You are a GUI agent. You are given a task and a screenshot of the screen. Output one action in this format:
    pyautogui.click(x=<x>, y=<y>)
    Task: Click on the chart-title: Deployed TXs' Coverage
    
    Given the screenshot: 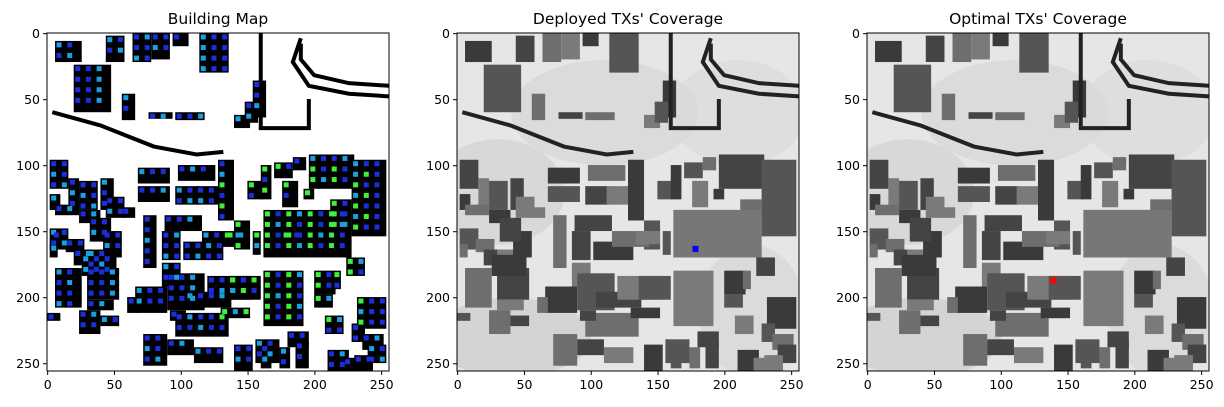 What is the action you would take?
    pyautogui.click(x=628, y=19)
    